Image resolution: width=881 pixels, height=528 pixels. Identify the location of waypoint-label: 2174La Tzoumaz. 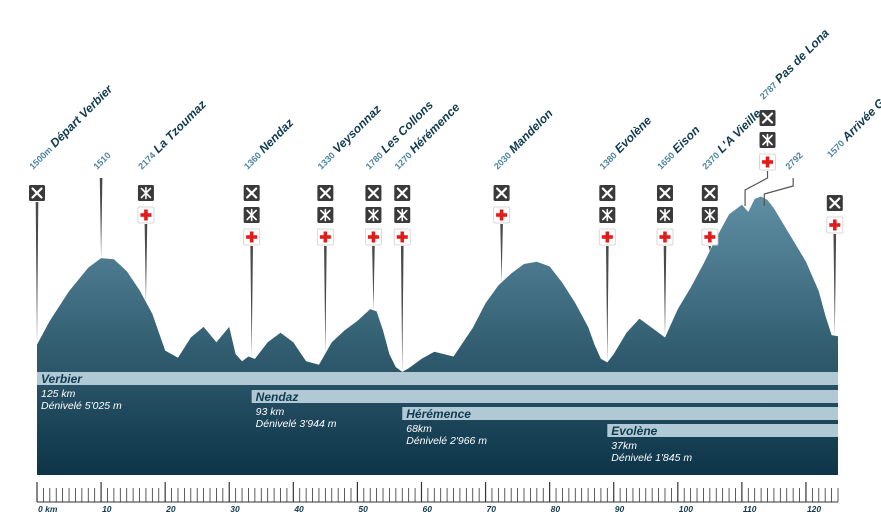
(171, 134).